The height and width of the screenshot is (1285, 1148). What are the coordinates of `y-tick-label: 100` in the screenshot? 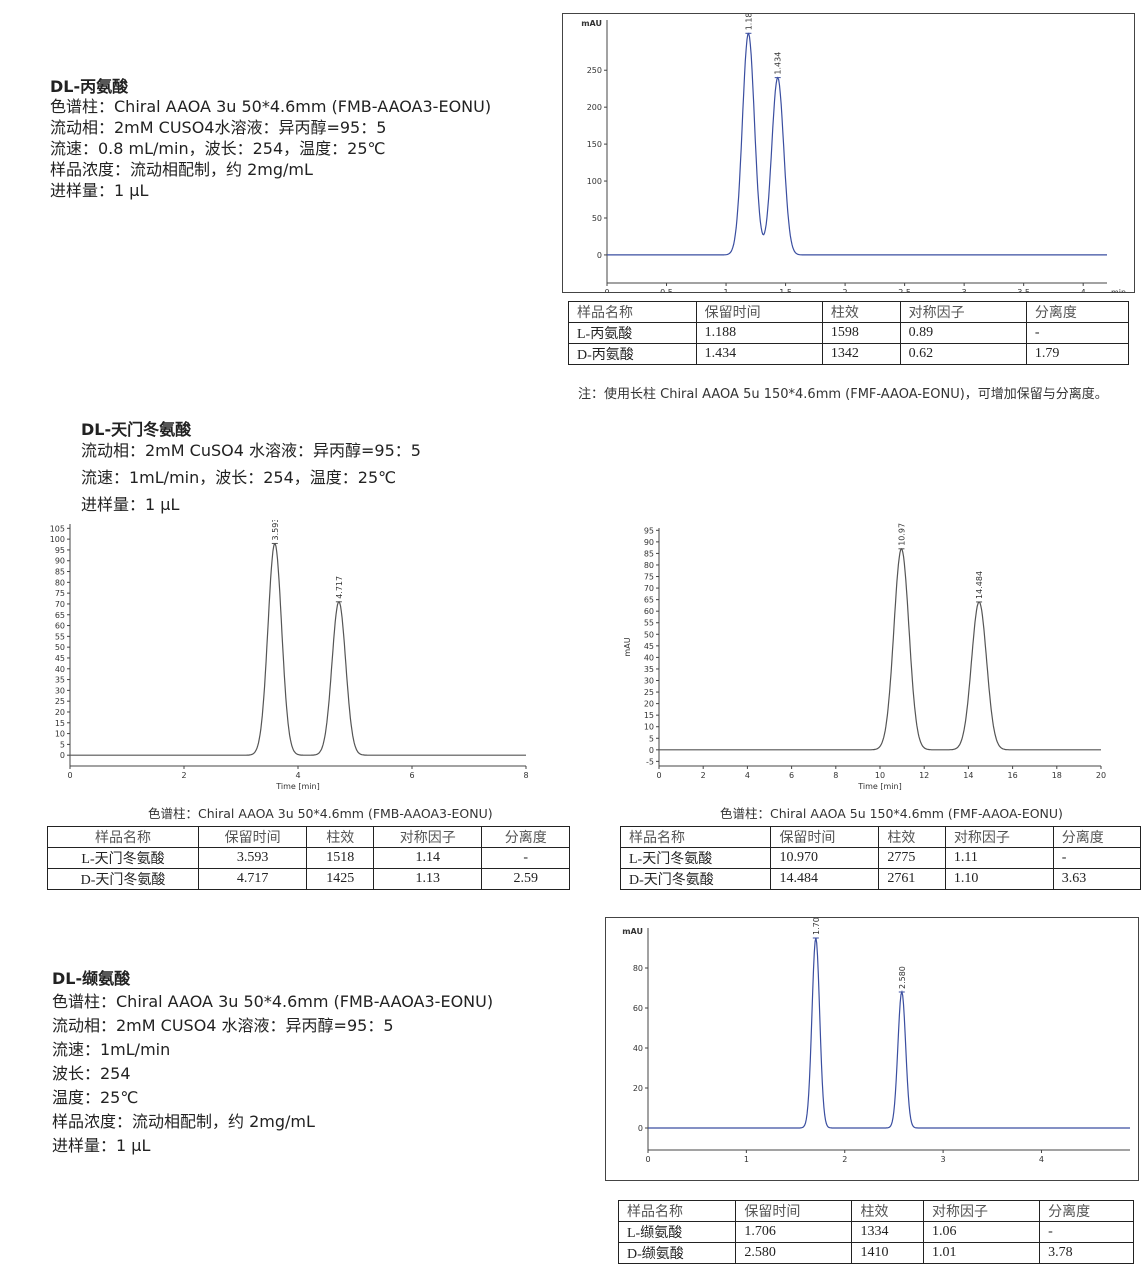 It's located at (57, 539).